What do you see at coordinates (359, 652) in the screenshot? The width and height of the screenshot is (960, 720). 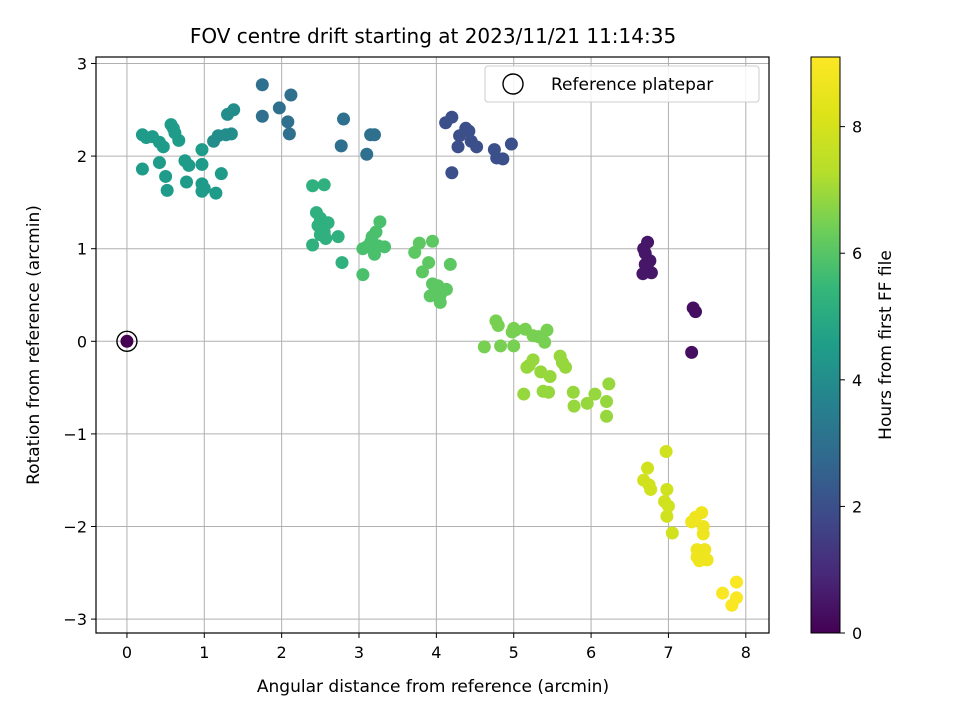 I see `x-tick-label: 3` at bounding box center [359, 652].